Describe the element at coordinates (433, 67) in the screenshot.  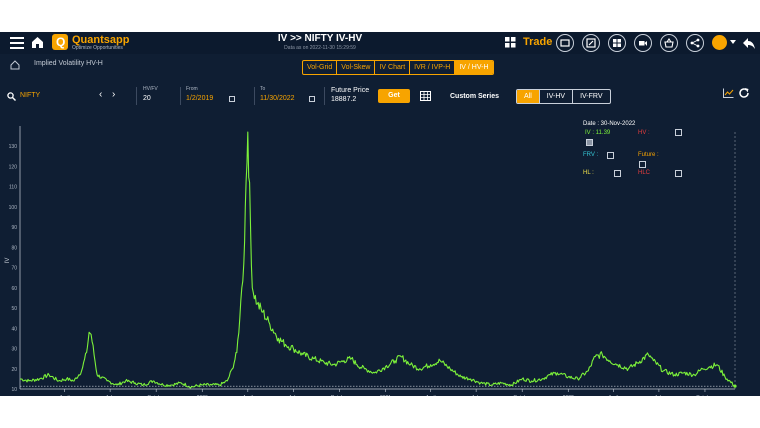
I see `tab-ivr-ivp-h: IVR / IVP-H` at that location.